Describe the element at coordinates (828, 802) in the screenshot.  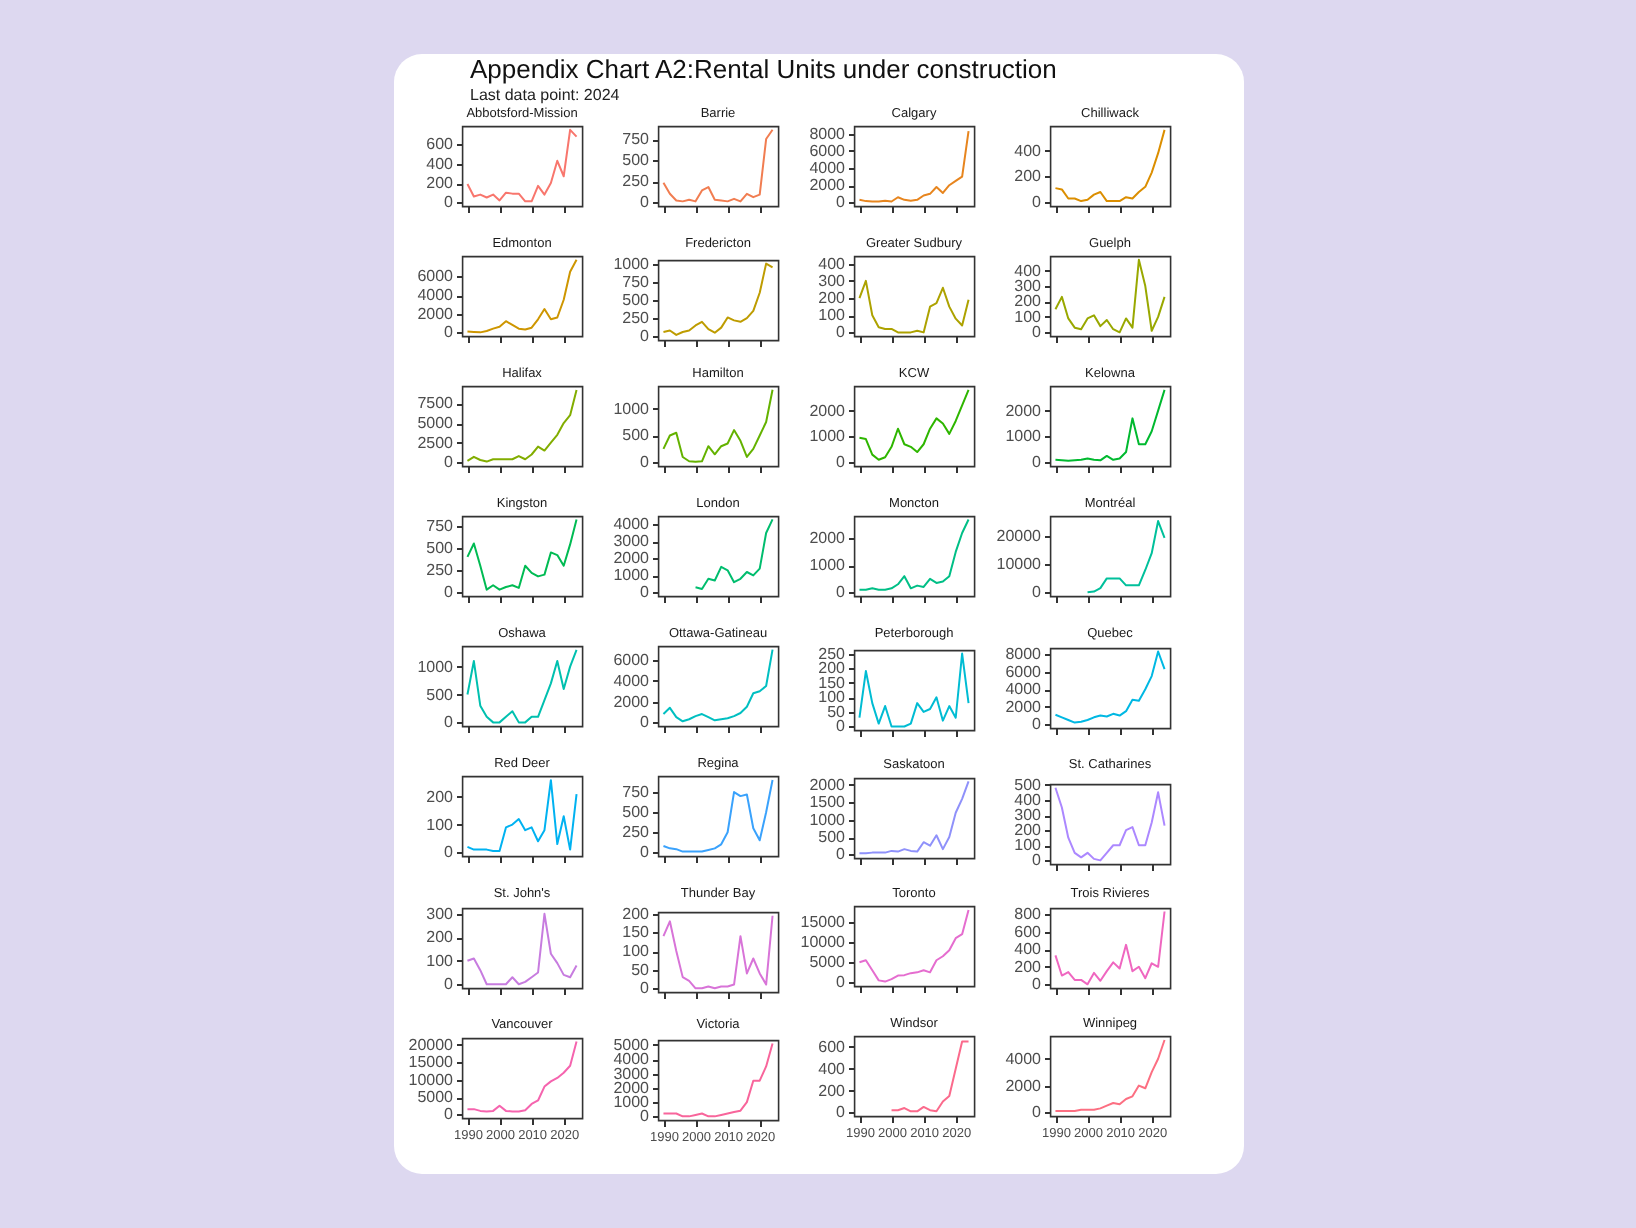
I see `y-tick-label: 1500` at that location.